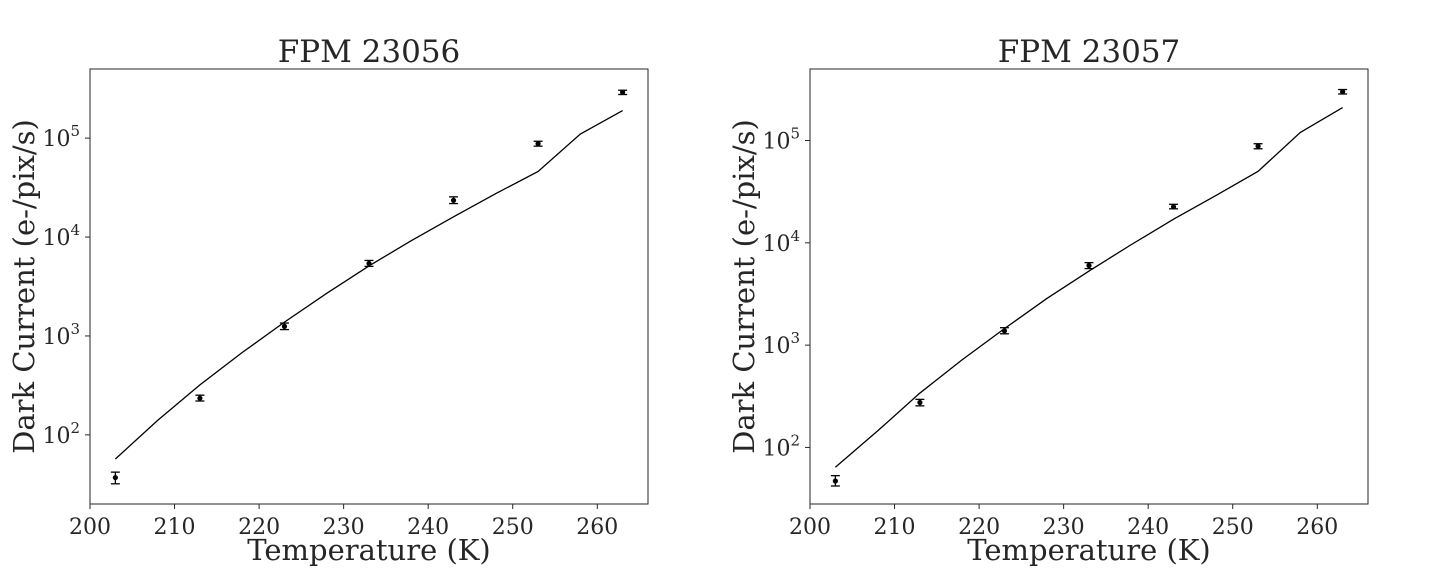 Image resolution: width=1440 pixels, height=576 pixels. I want to click on chart-title: FPM 23057, so click(1089, 52).